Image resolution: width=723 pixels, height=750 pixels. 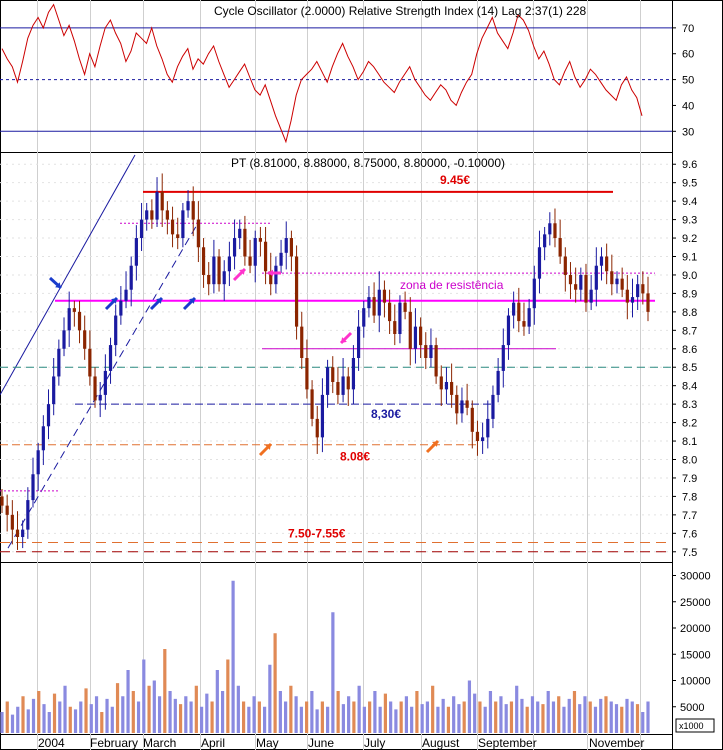 I want to click on y-tick-label: 8.7, so click(x=689, y=331).